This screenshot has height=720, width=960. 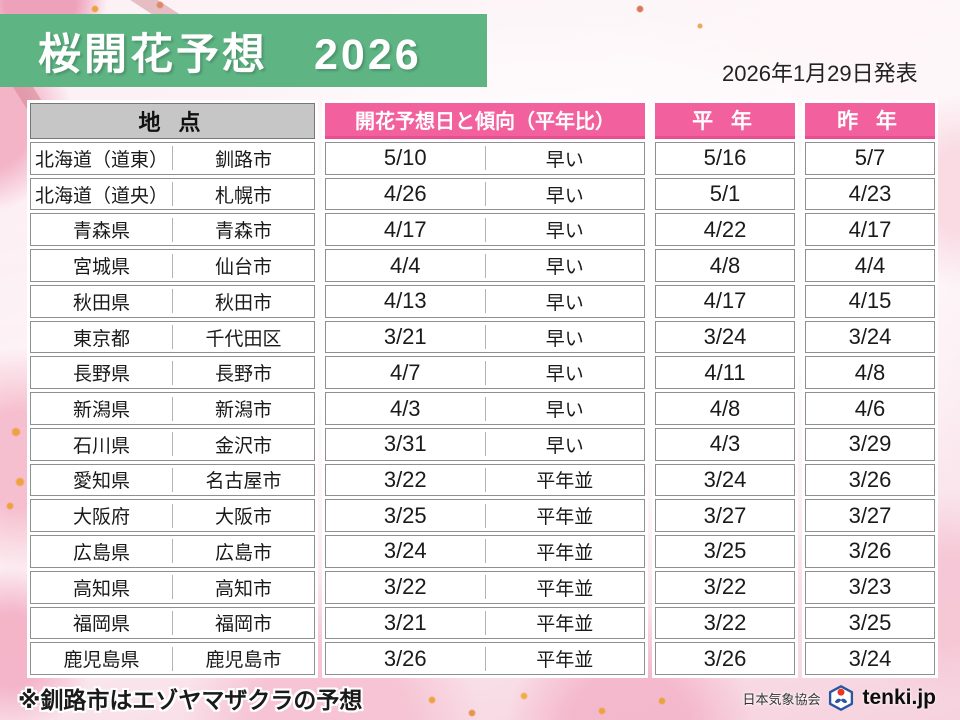 I want to click on table-cell: 千代田区, so click(x=243, y=339).